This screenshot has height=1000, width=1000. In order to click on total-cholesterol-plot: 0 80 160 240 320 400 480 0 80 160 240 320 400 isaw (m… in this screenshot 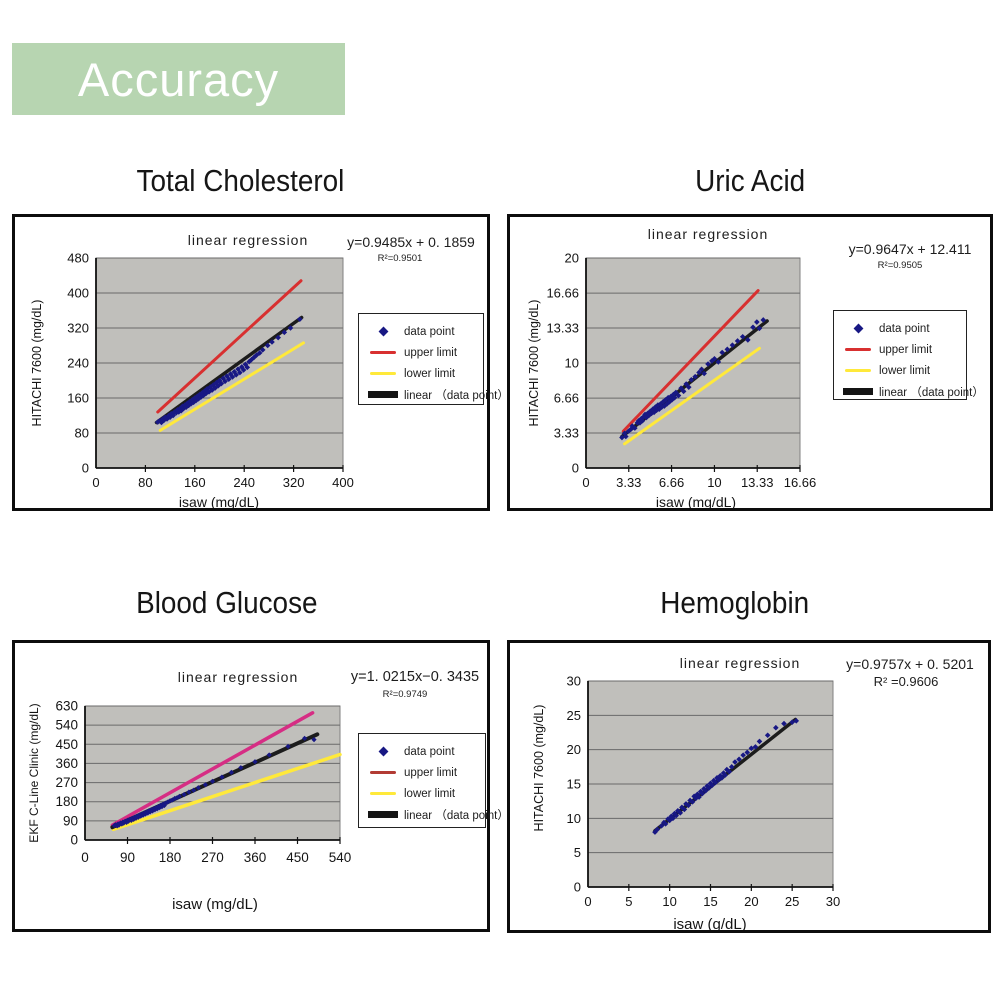, I will do `click(192, 380)`.